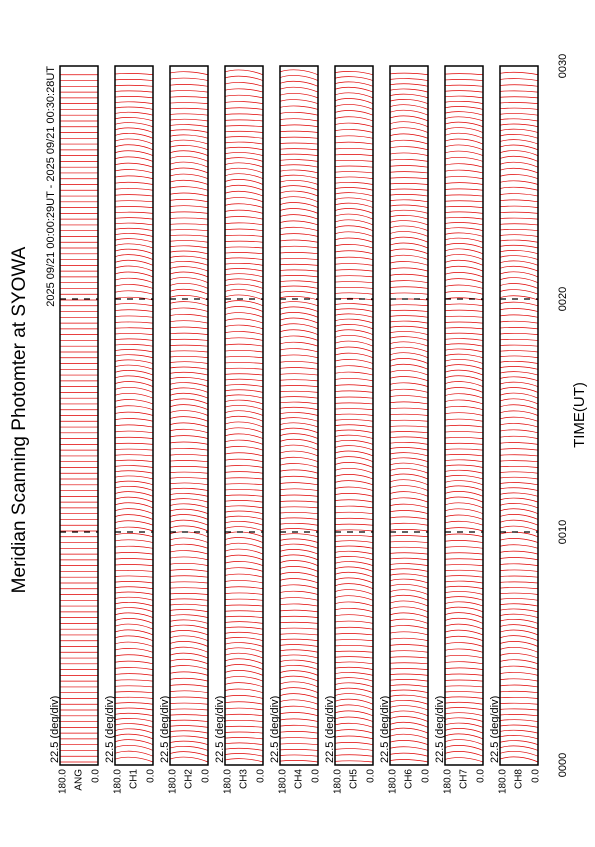 The height and width of the screenshot is (847, 595). I want to click on channel-label: CH4, so click(299, 779).